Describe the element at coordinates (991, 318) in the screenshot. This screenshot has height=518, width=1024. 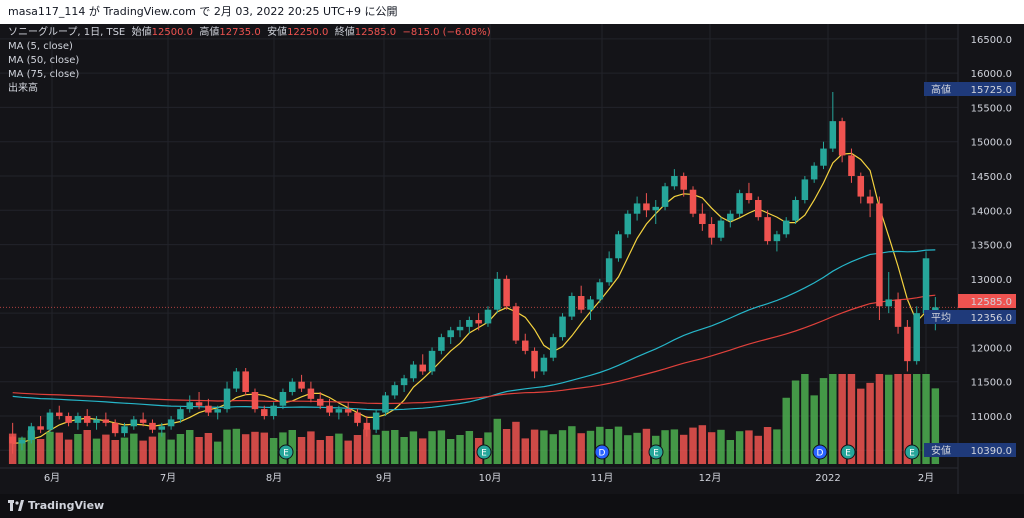
I see `avg-value: 12356.0` at that location.